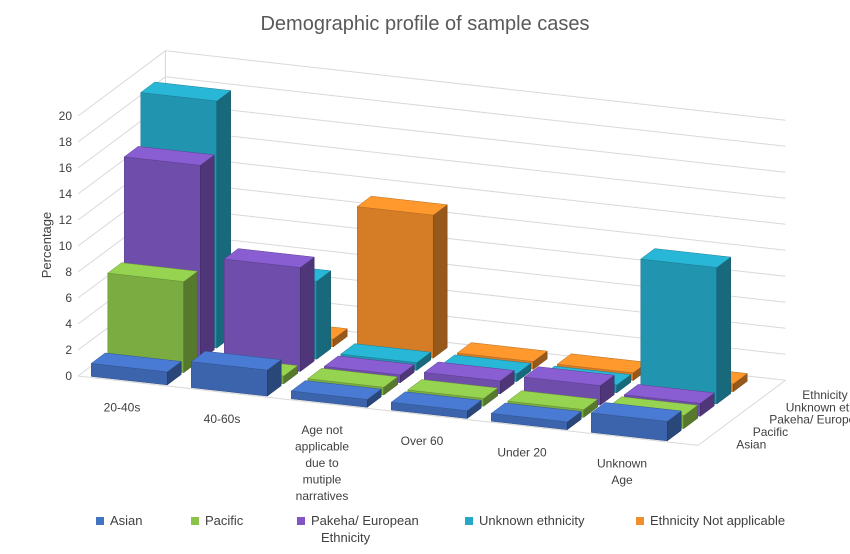 The height and width of the screenshot is (554, 850). What do you see at coordinates (365, 520) in the screenshot?
I see `legend-label: Pakeha/ European` at bounding box center [365, 520].